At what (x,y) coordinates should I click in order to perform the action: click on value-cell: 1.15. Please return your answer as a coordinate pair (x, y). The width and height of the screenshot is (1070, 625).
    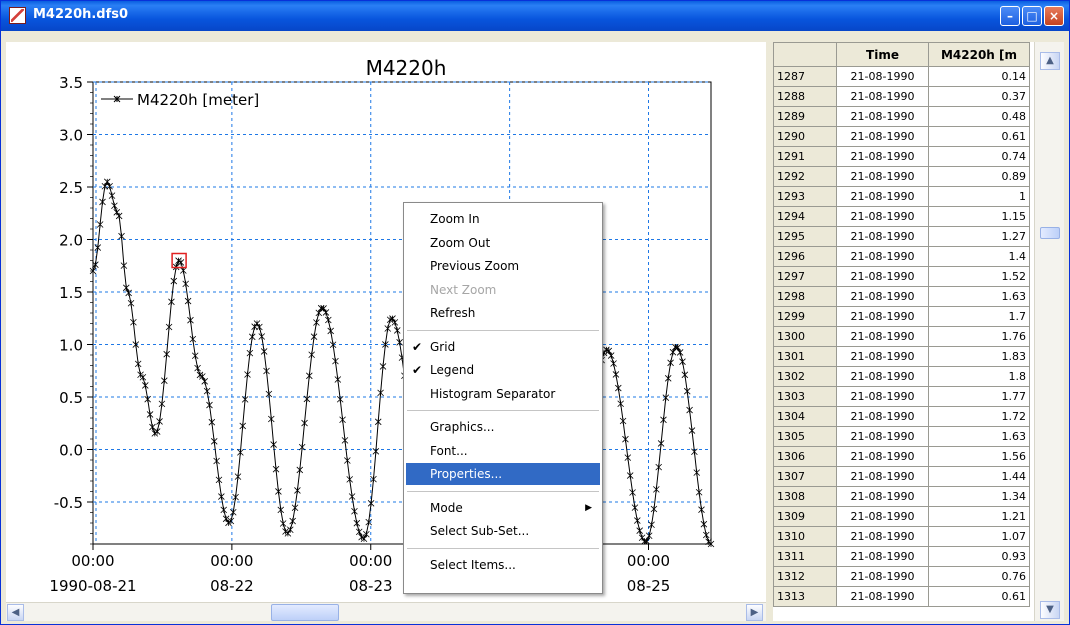
    Looking at the image, I should click on (979, 216).